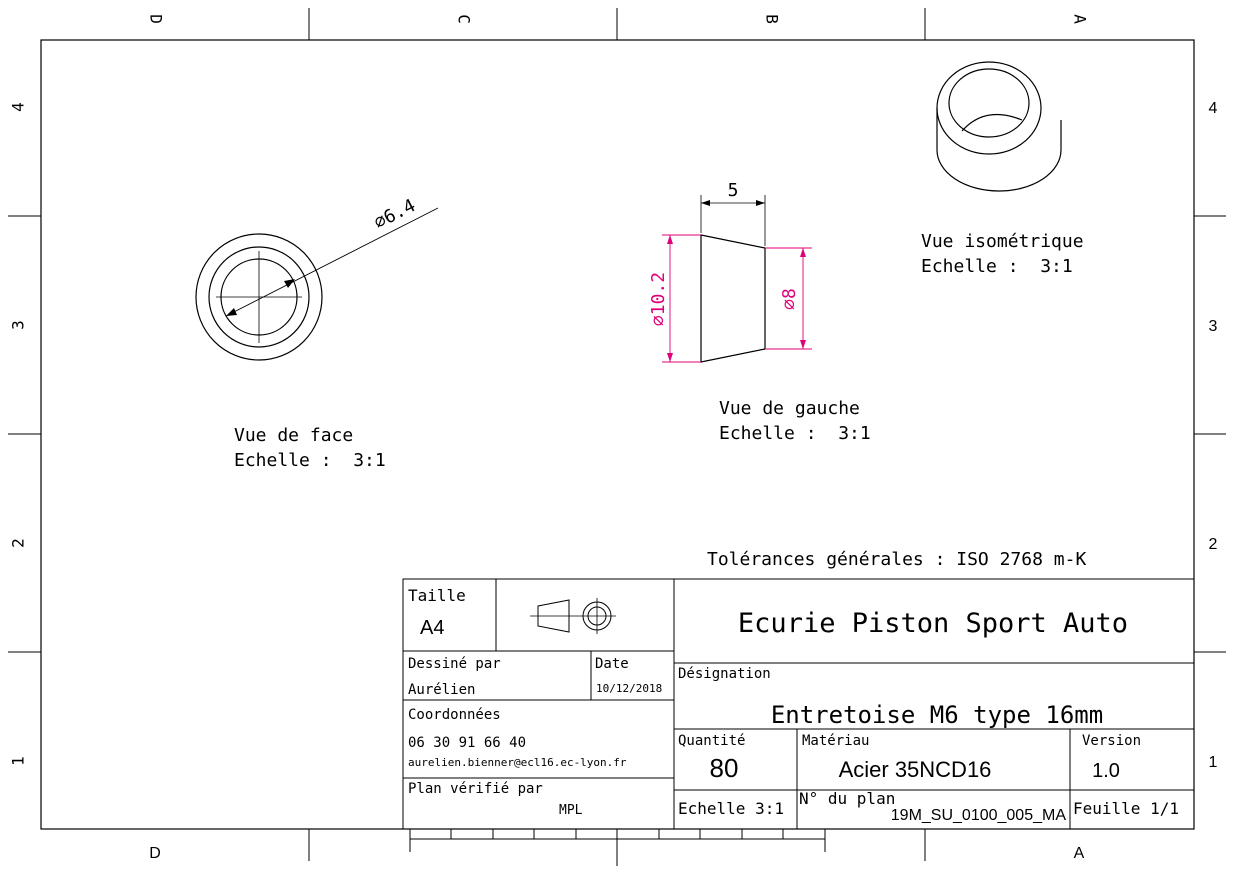  I want to click on left-view-highlighted-dims, so click(737, 298).